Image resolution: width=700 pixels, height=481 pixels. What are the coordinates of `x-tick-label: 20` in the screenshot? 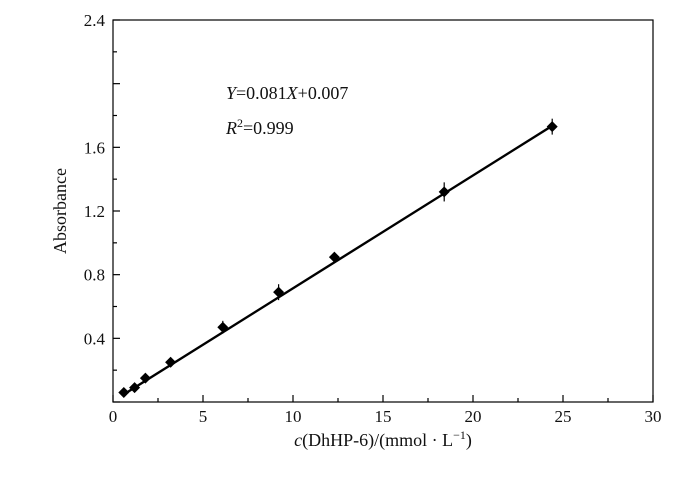 It's located at (473, 416).